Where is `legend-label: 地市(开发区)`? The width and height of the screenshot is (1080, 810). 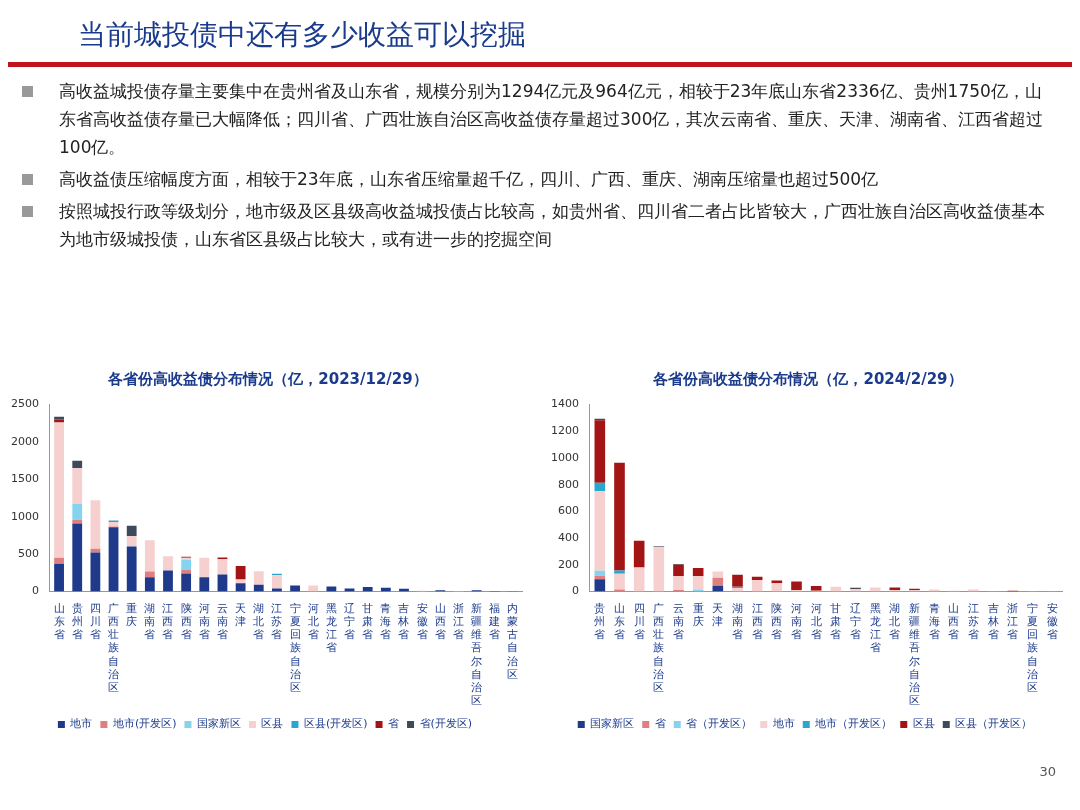
legend-label: 地市(开发区) is located at coordinates (144, 724).